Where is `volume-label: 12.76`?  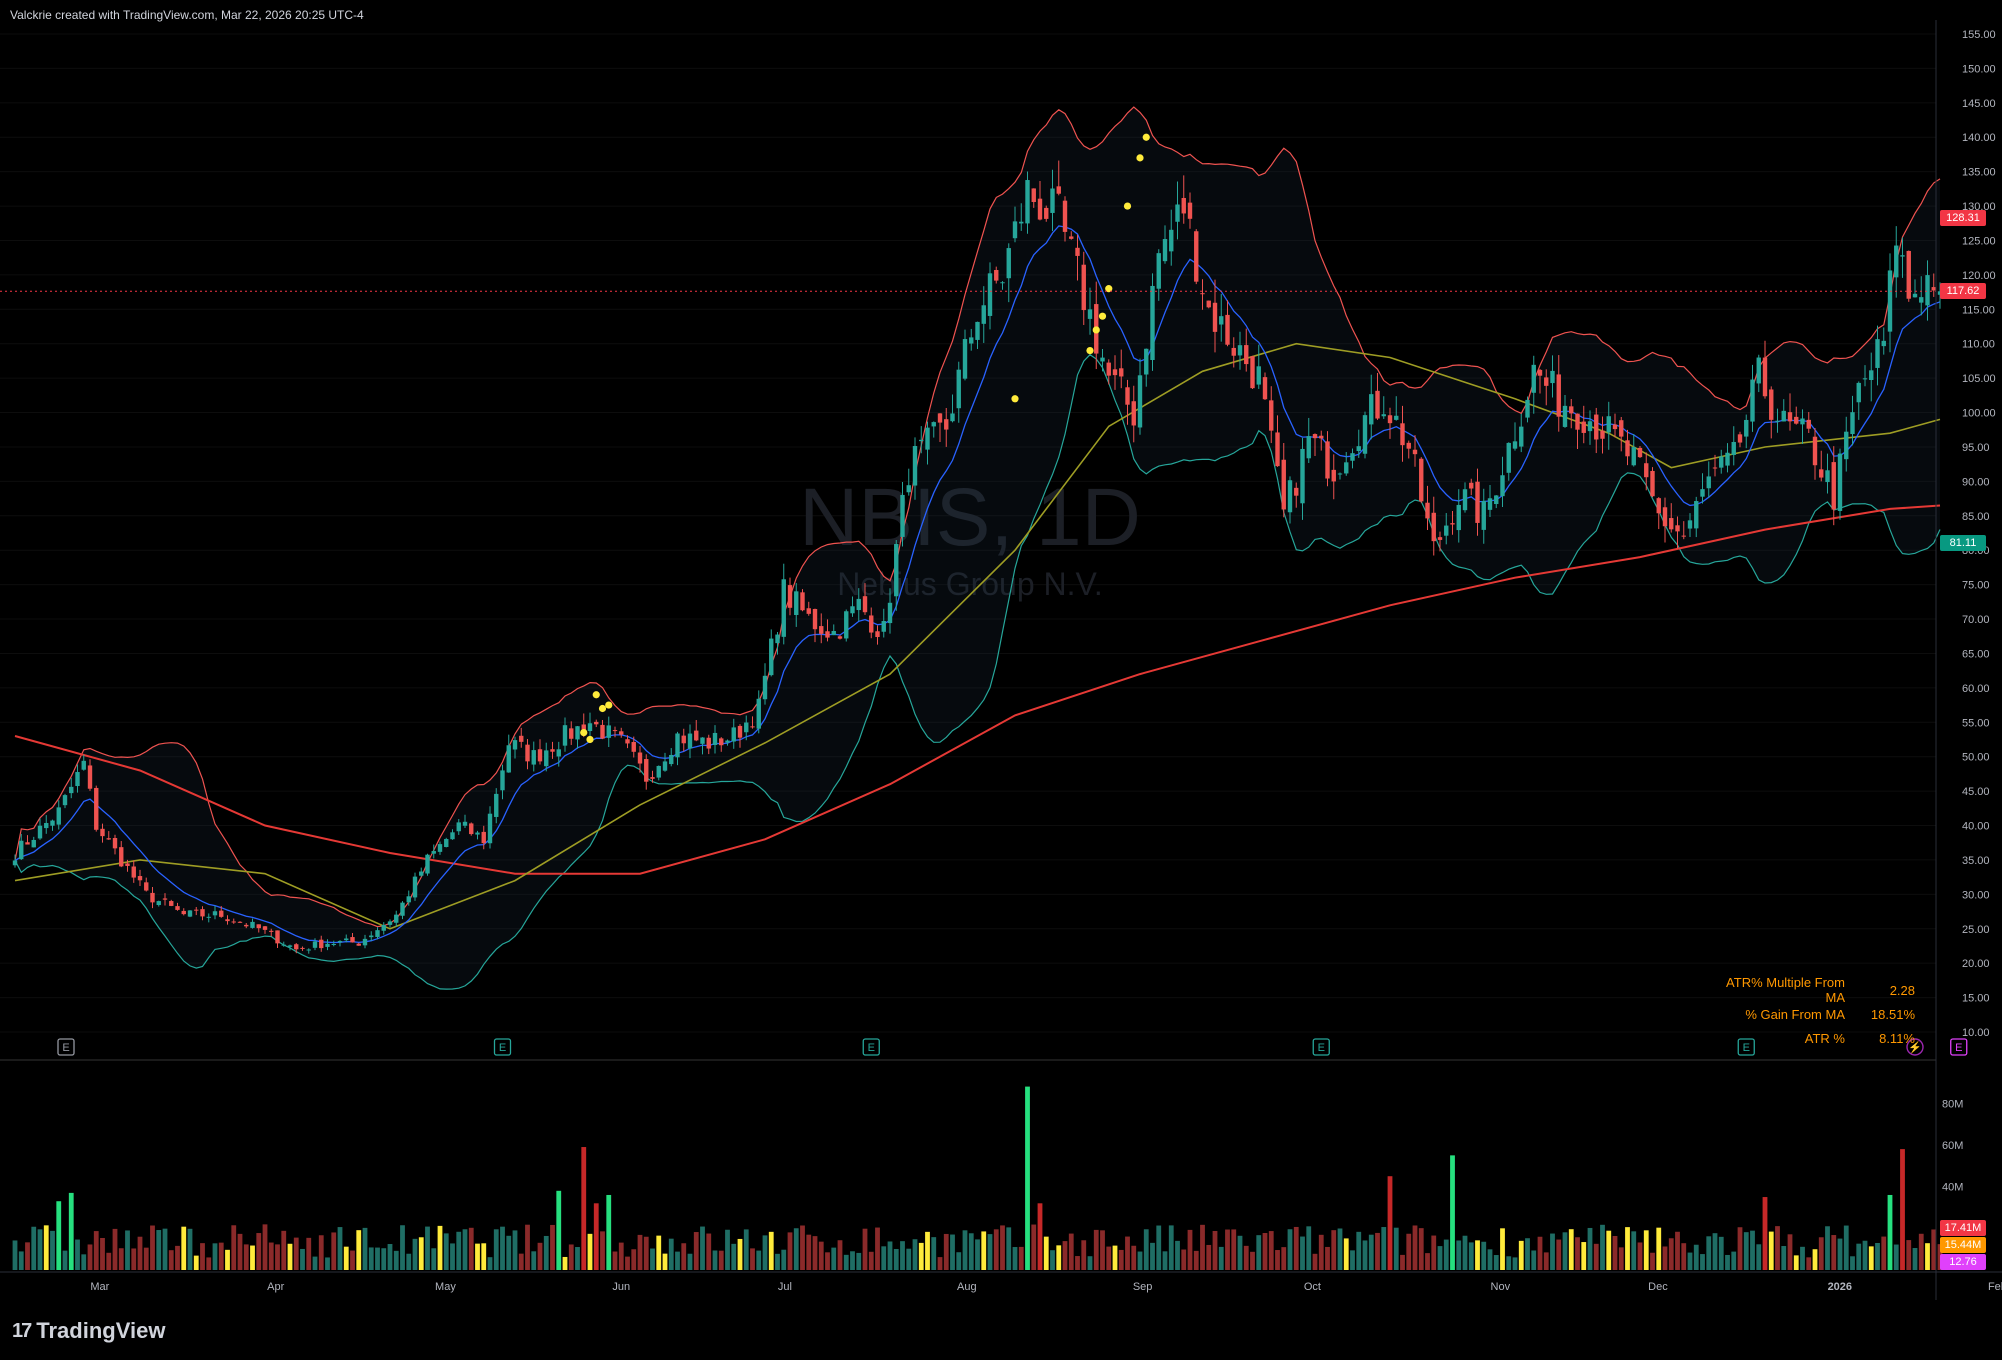 volume-label: 12.76 is located at coordinates (1963, 1262).